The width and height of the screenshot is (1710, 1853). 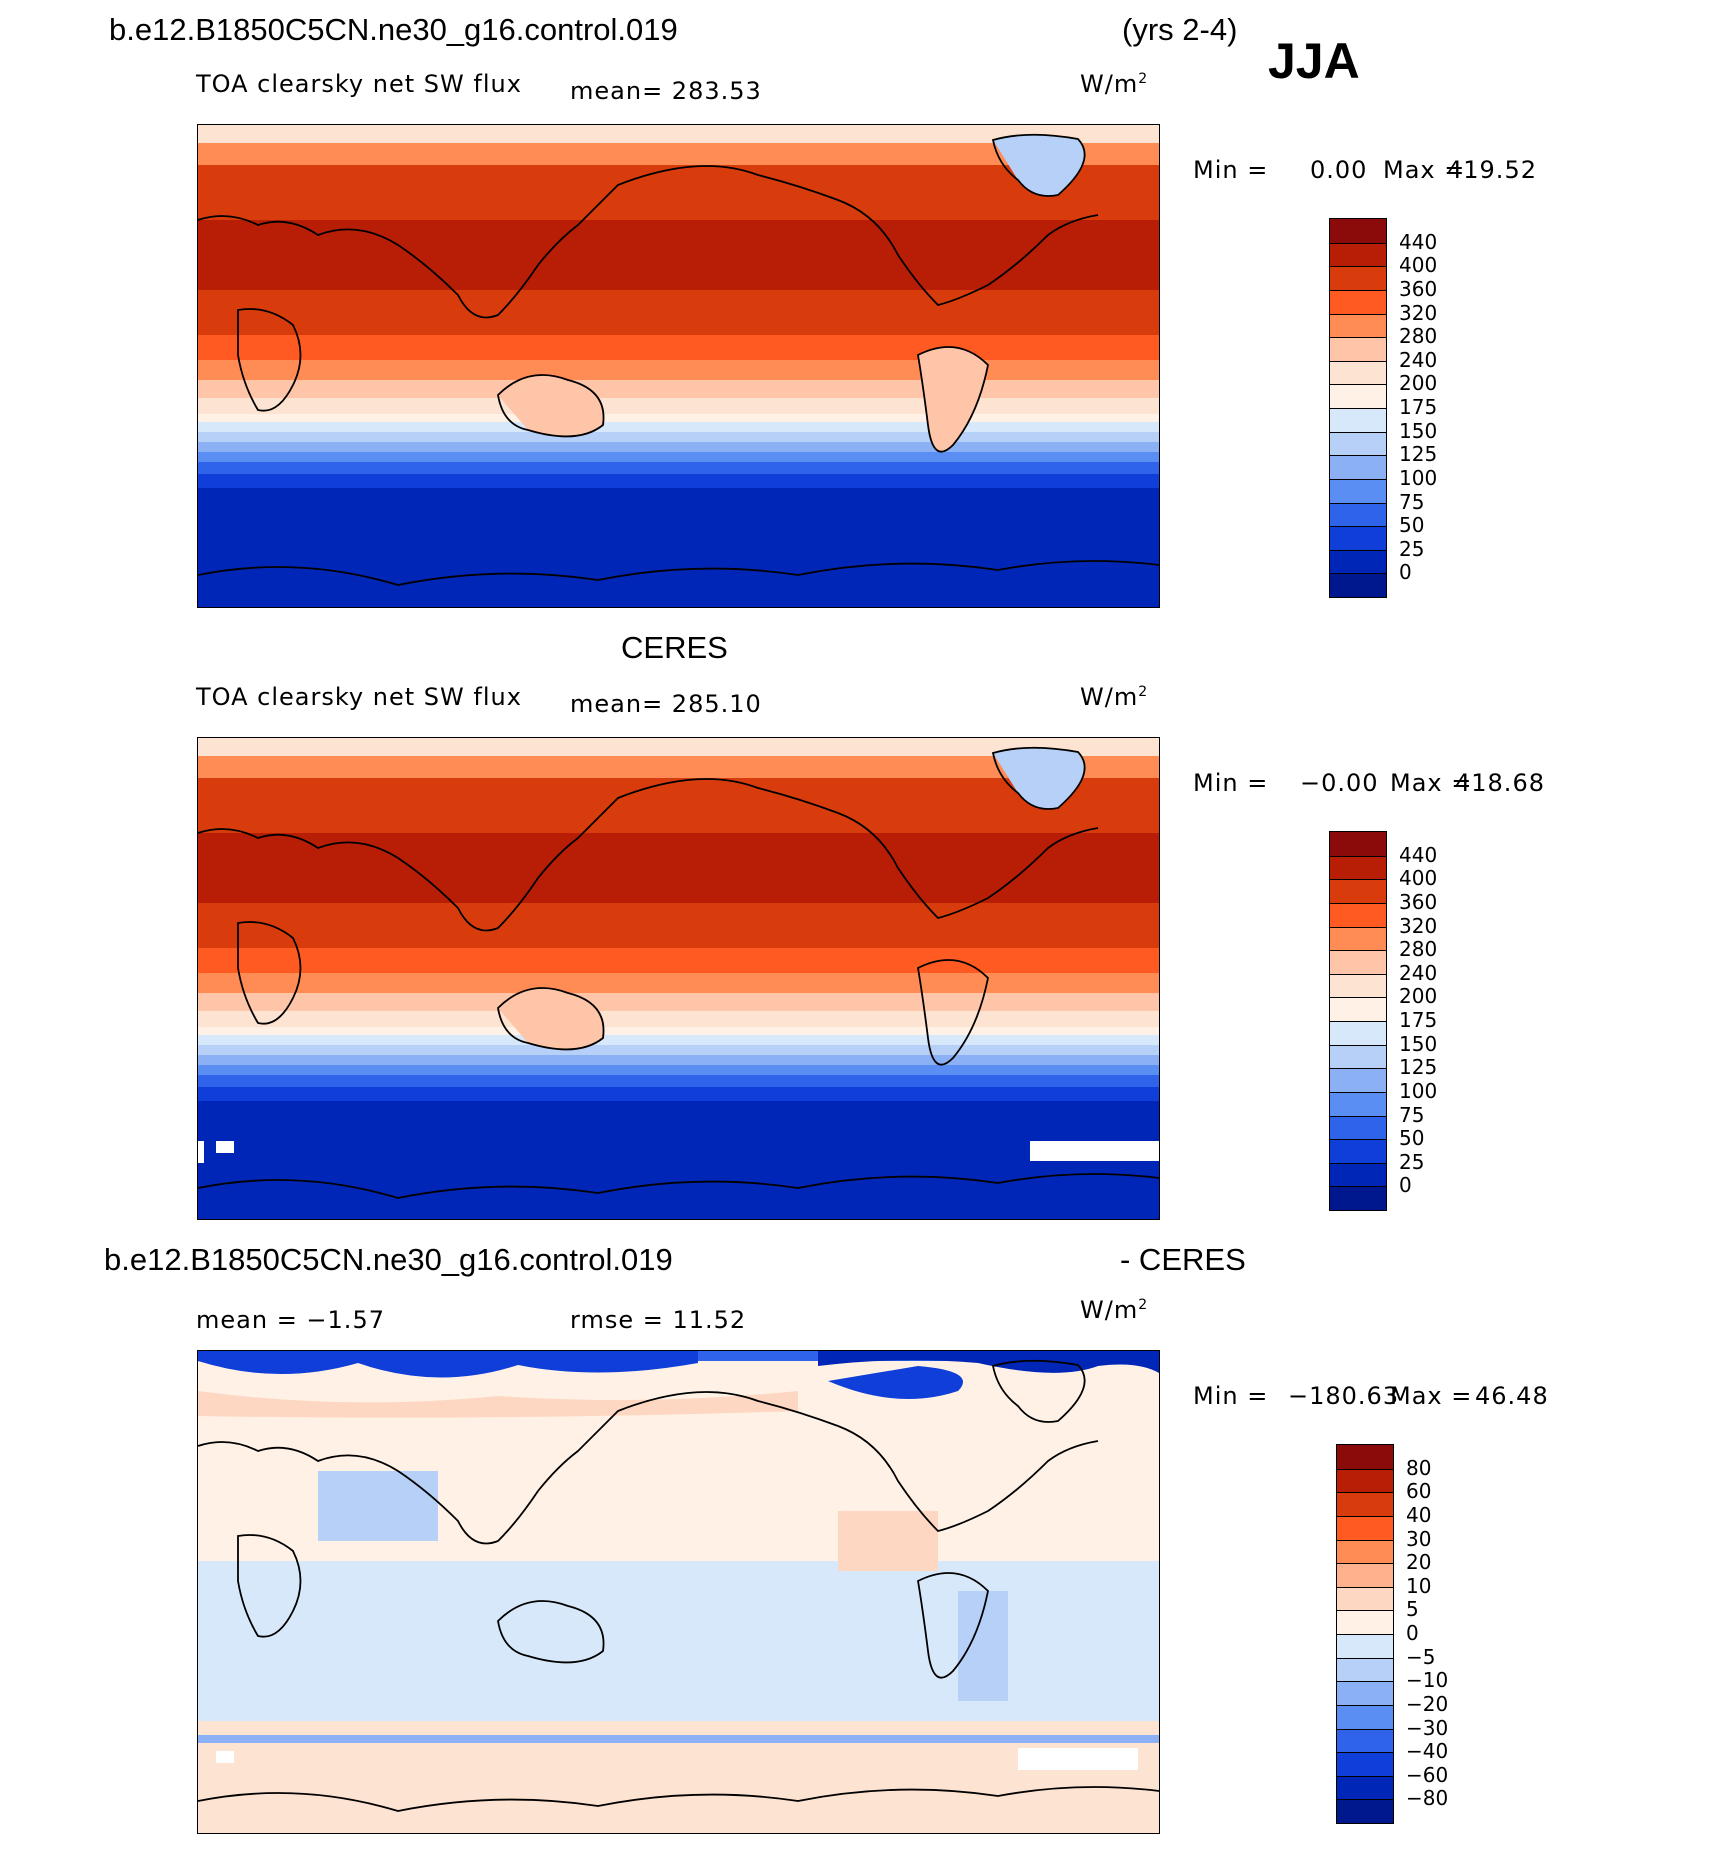 What do you see at coordinates (1419, 1562) in the screenshot?
I see `colorbar-tick-label: 20` at bounding box center [1419, 1562].